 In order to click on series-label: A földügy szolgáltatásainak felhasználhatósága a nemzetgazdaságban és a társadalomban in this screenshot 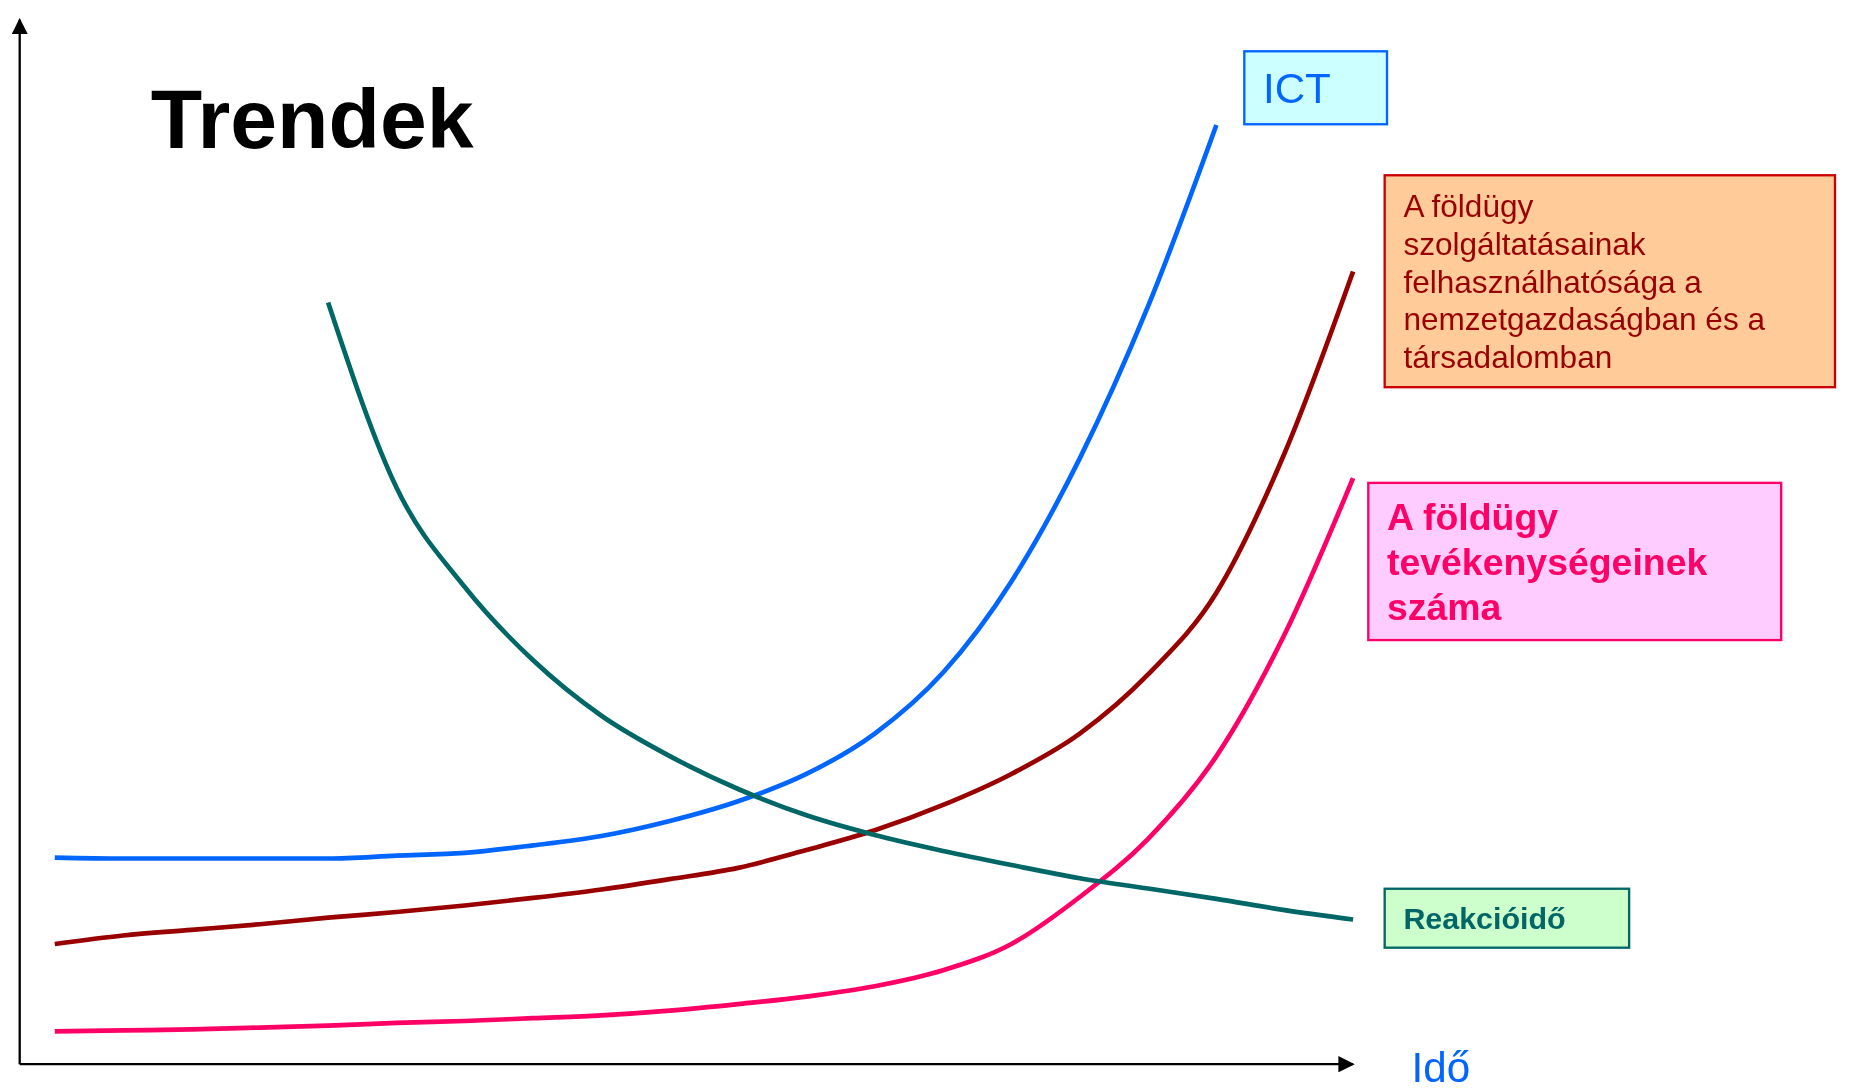, I will do `click(1584, 281)`.